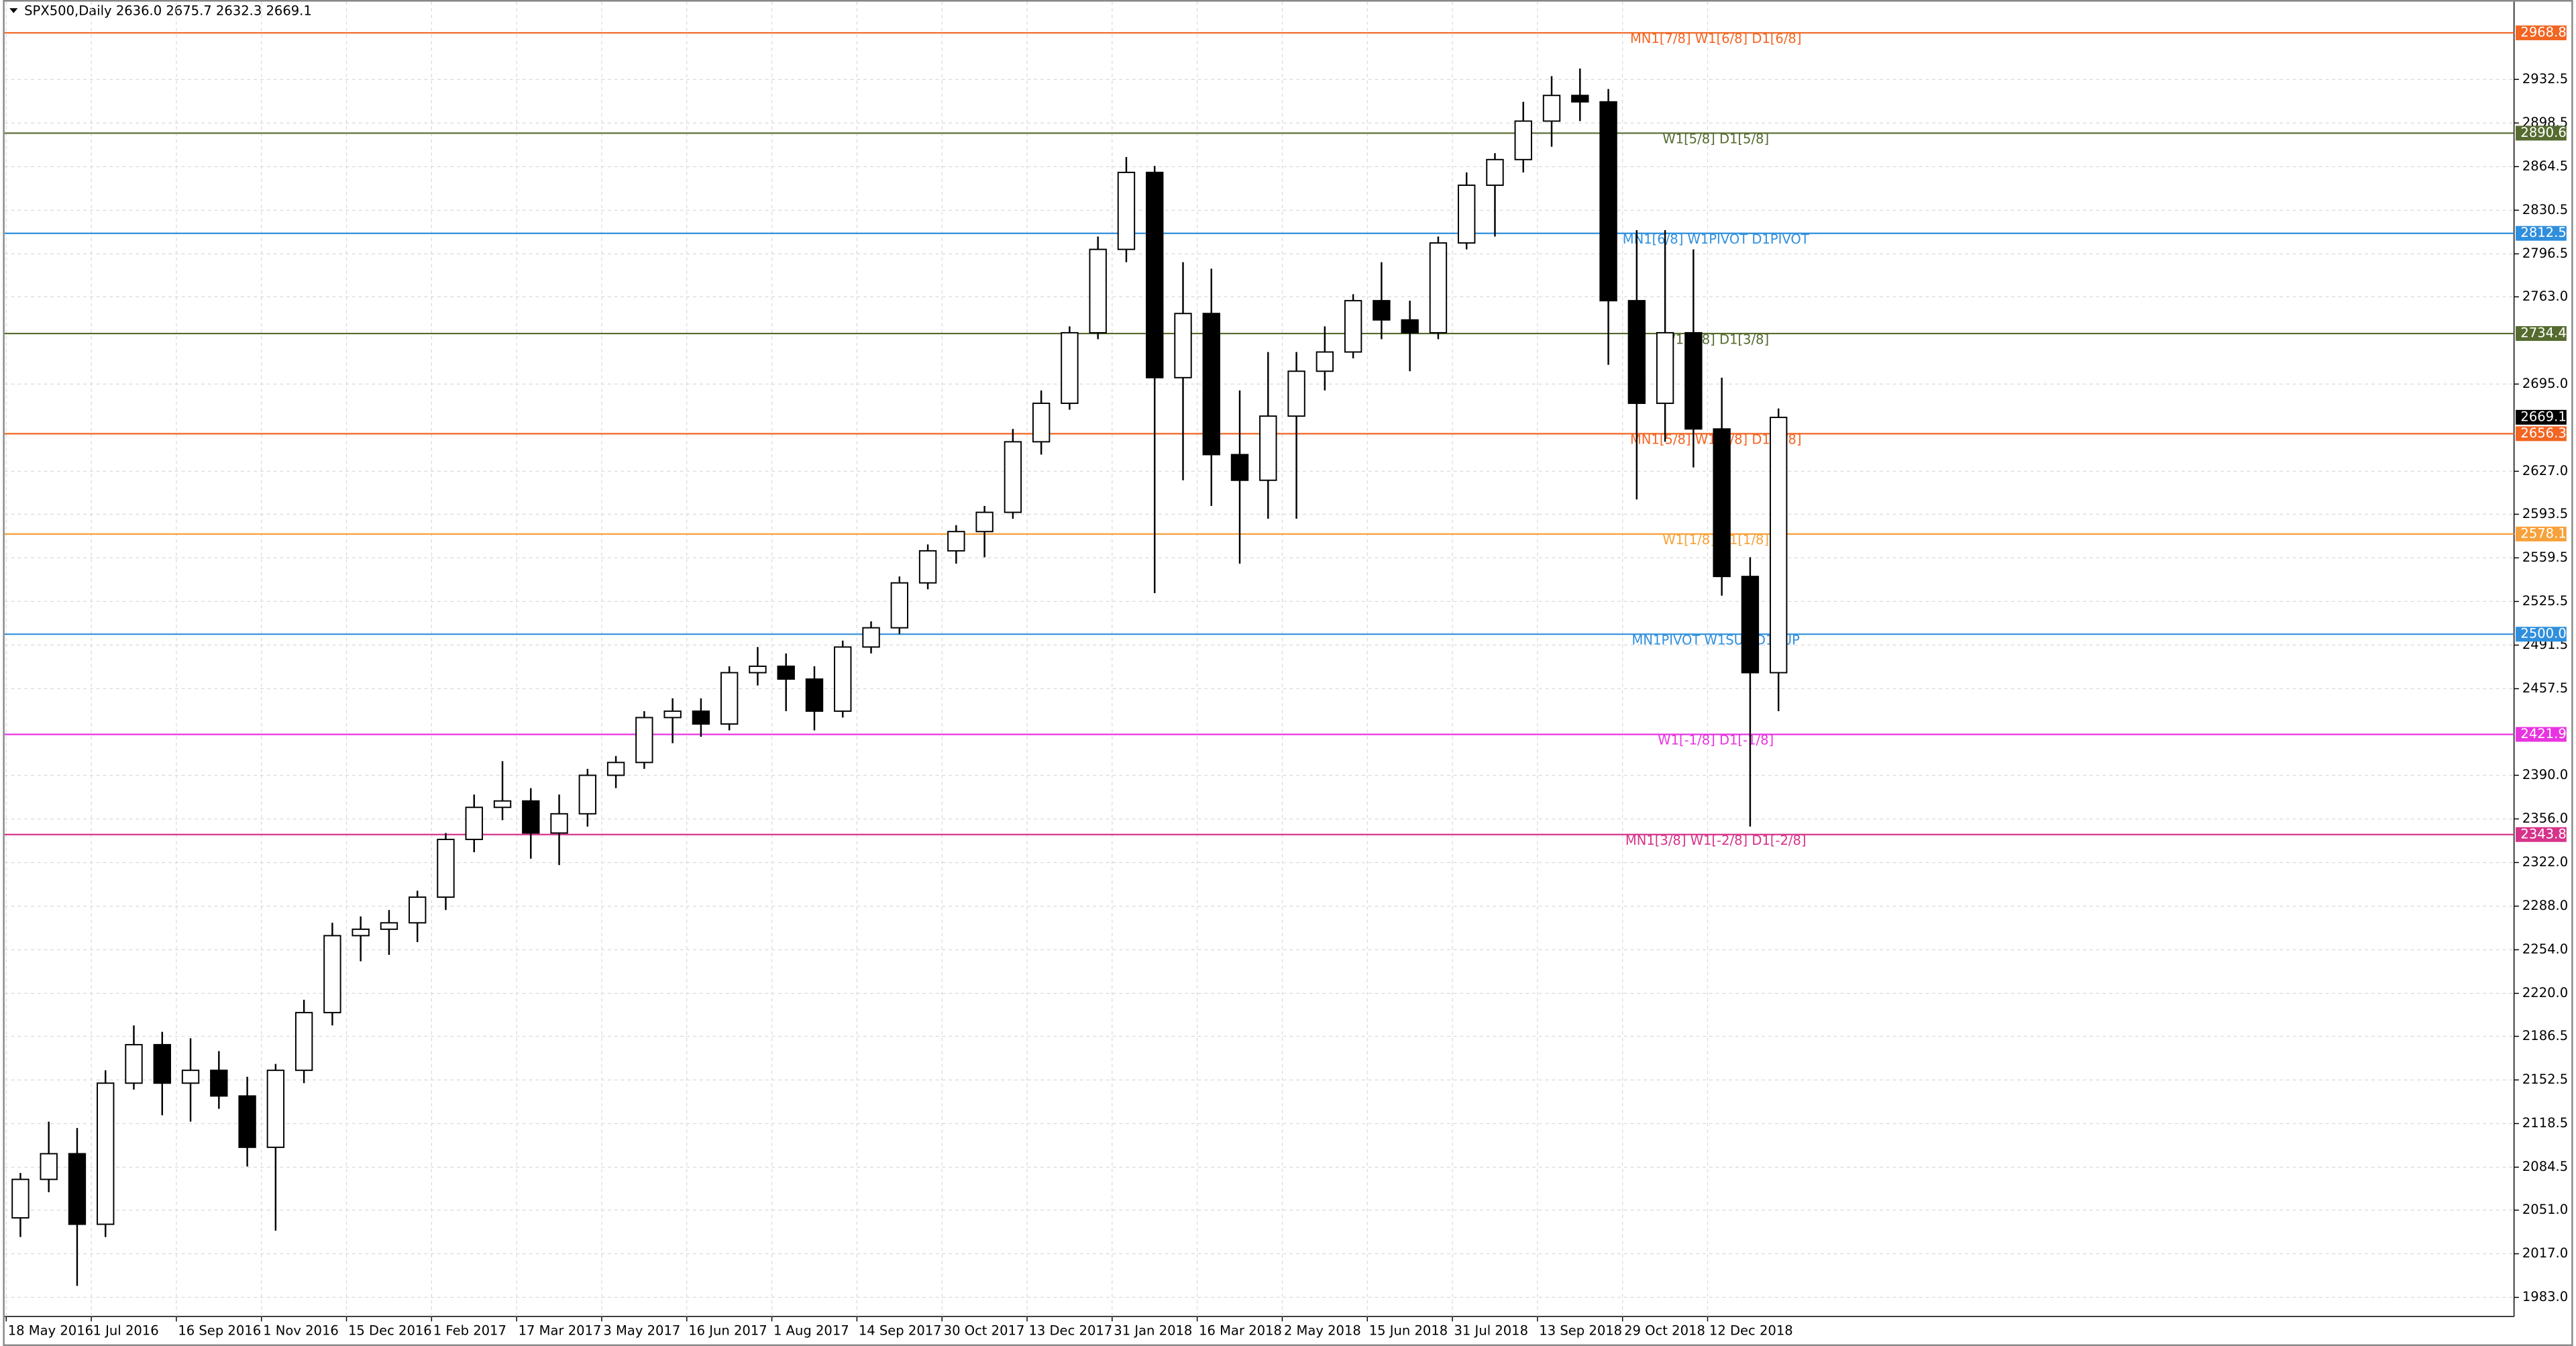  Describe the element at coordinates (2543, 233) in the screenshot. I see `level-tag-text: 2812.5` at that location.